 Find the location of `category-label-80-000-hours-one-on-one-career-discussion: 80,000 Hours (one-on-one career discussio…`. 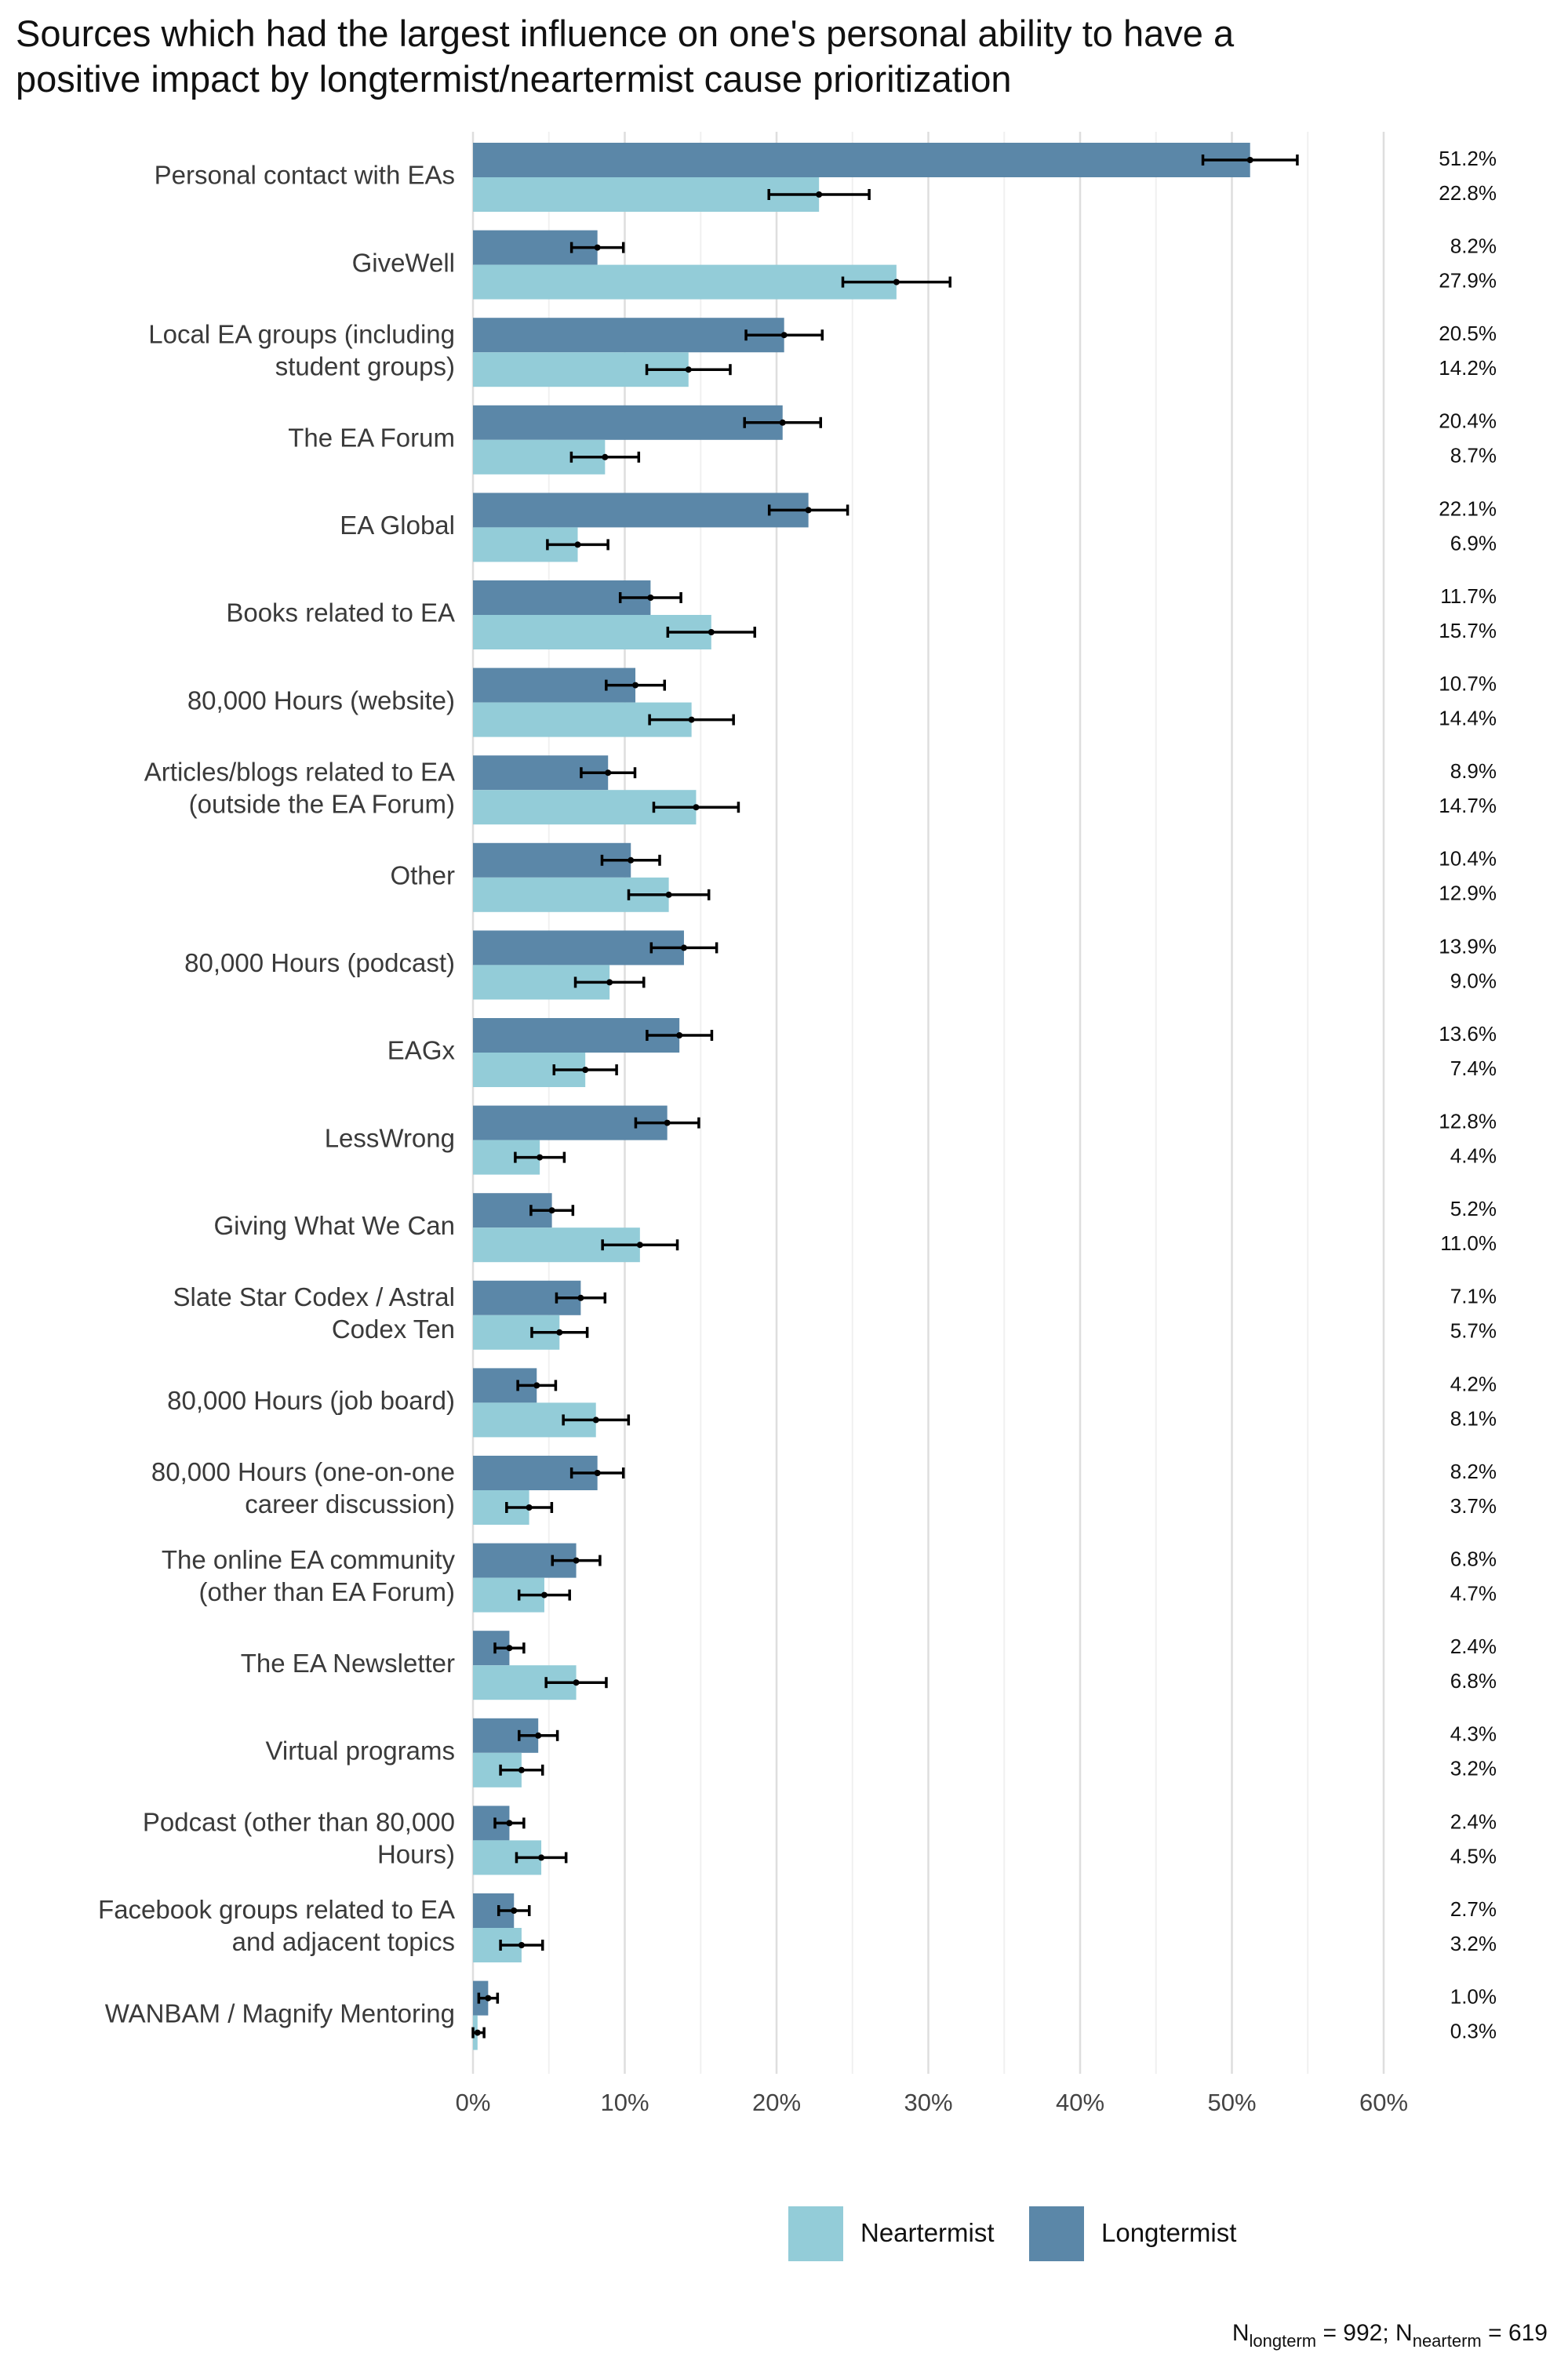

category-label-80-000-hours-one-on-one-career-discussion: 80,000 Hours (one-on-one career discussio… is located at coordinates (303, 1487).